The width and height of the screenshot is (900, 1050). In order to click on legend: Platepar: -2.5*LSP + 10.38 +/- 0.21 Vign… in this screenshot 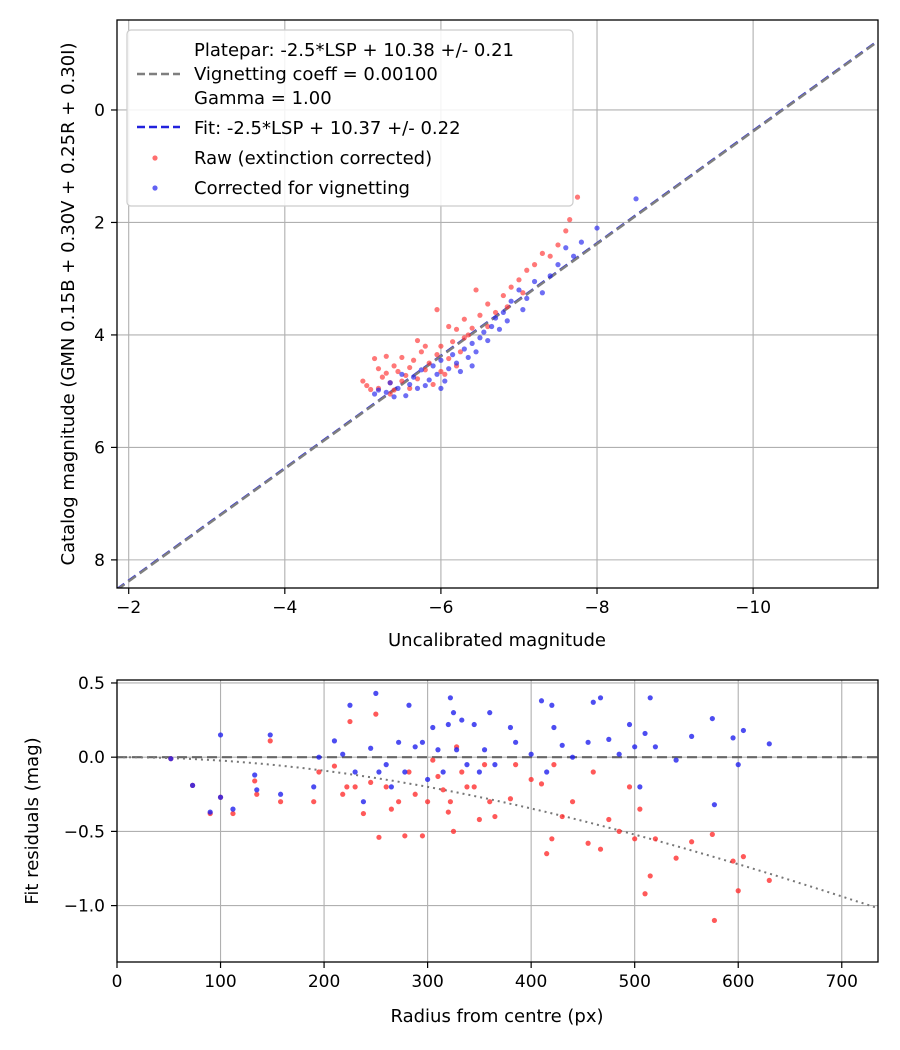, I will do `click(350, 118)`.